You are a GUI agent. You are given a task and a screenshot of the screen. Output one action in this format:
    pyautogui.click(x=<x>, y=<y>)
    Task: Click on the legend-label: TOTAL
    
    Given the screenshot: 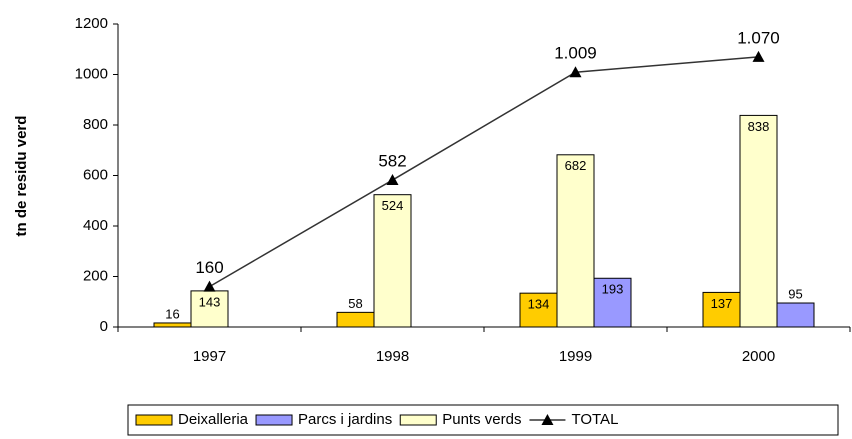 What is the action you would take?
    pyautogui.click(x=594, y=419)
    